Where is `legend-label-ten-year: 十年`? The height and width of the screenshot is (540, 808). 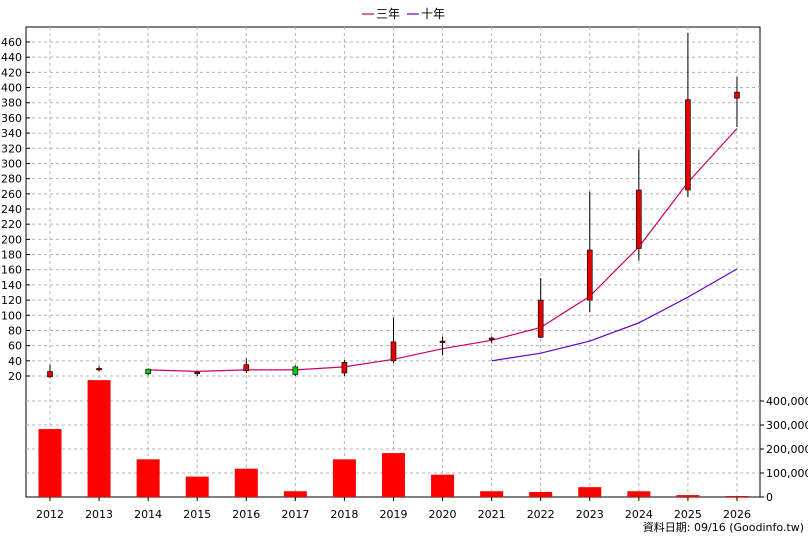 legend-label-ten-year: 十年 is located at coordinates (433, 14).